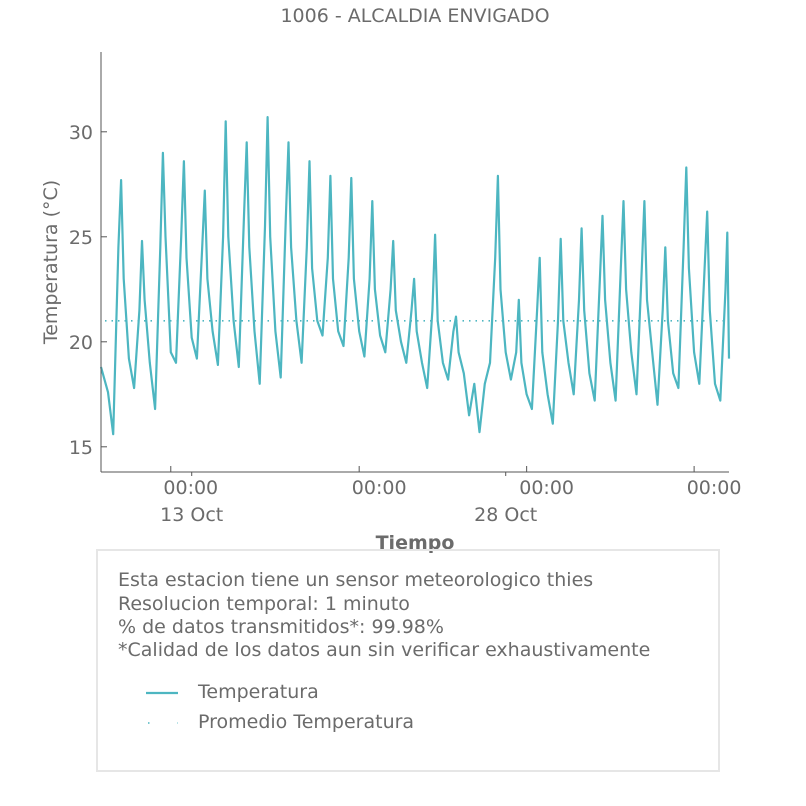 This screenshot has width=806, height=806. I want to click on legend-solid-line-icon, so click(162, 693).